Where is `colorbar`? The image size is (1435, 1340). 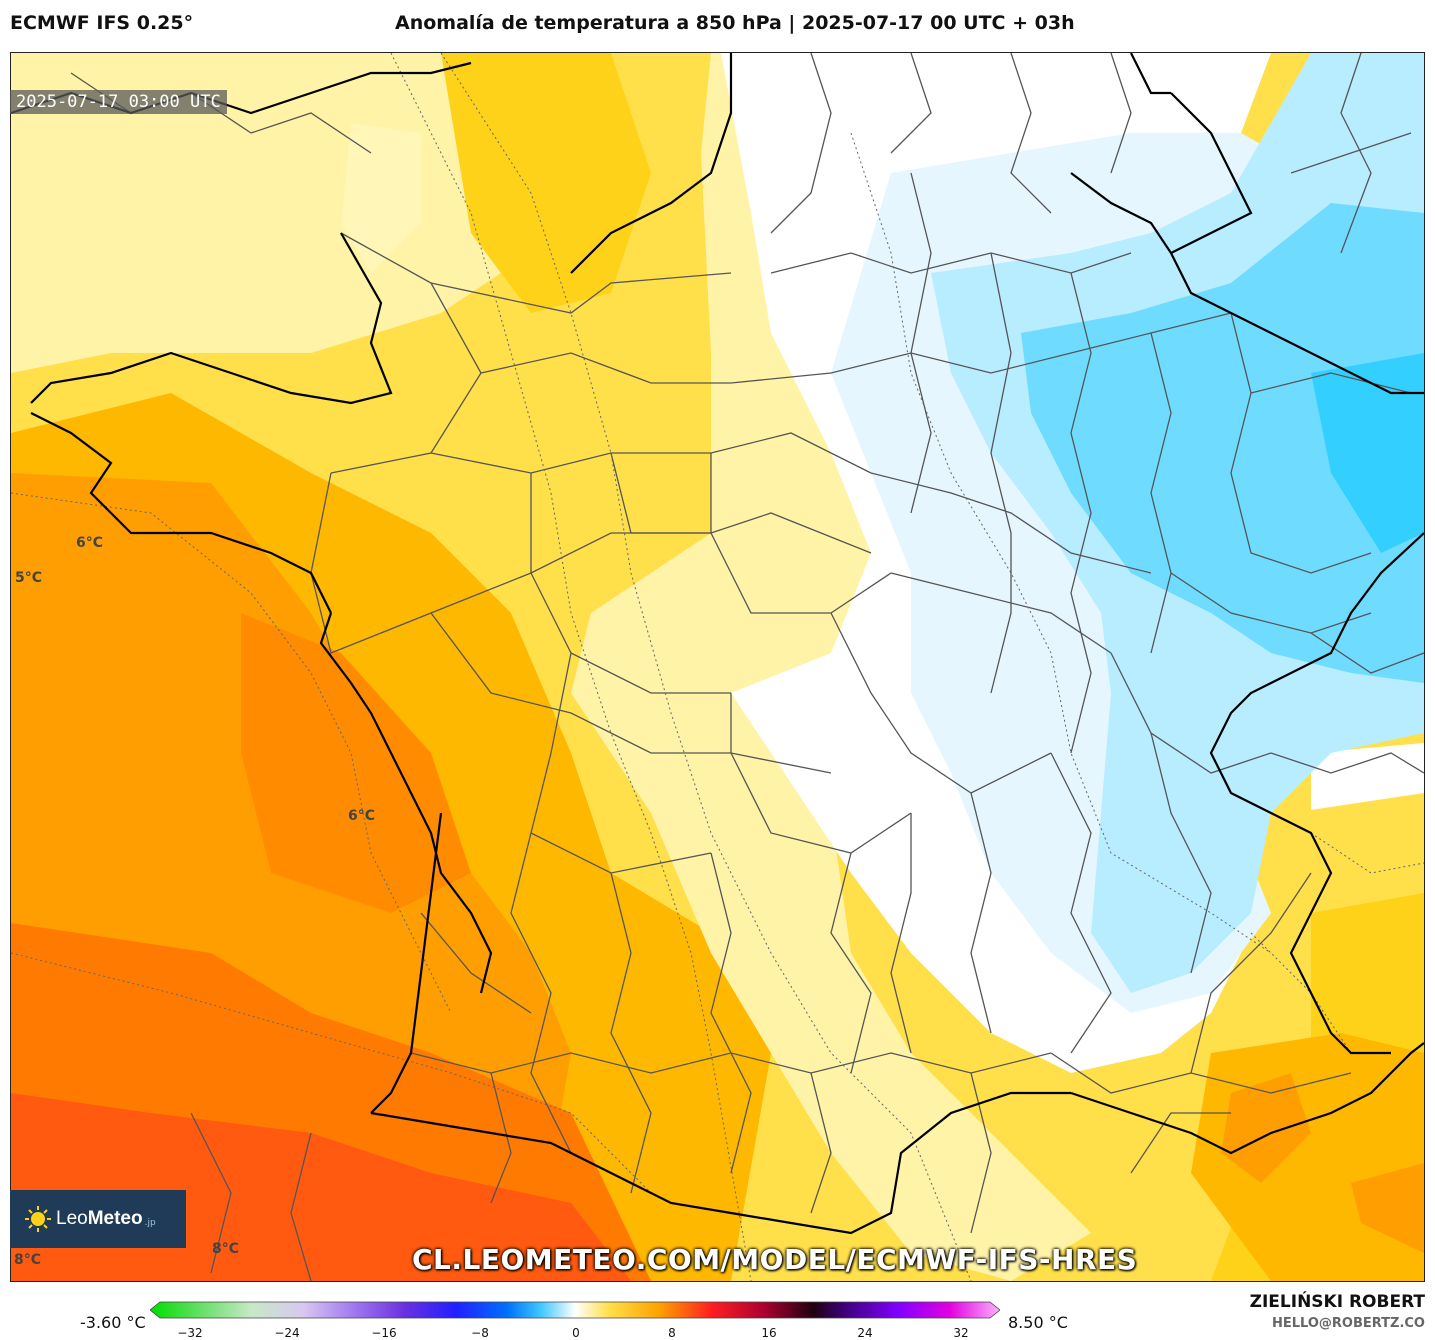 colorbar is located at coordinates (575, 1310).